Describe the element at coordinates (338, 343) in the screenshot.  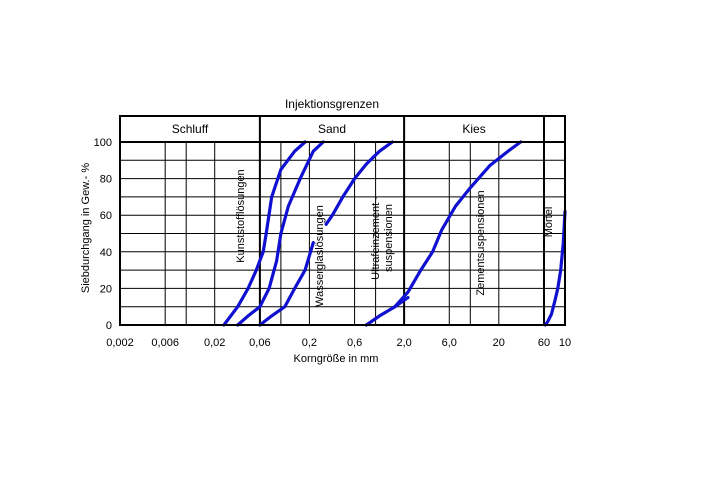
I see `x-axis-ticks: 0,002 0,006 0,02 0,06 0,2 0,6 2,0 6,0 20 60 10` at that location.